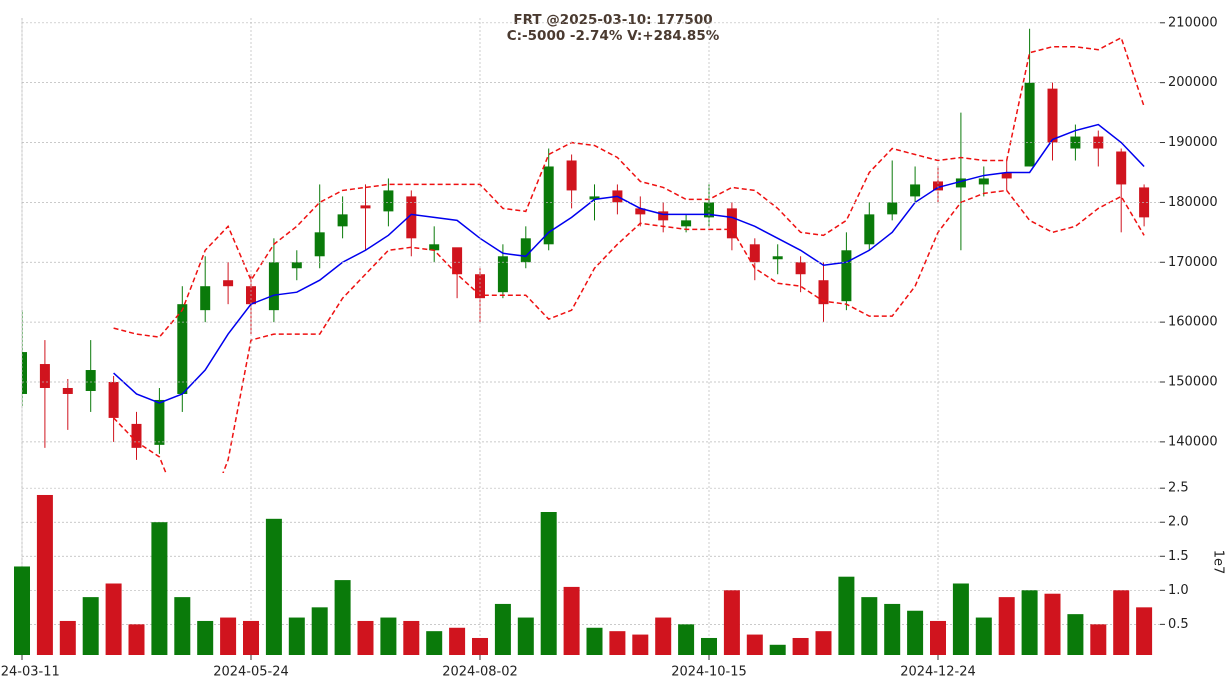 This screenshot has width=1226, height=690. What do you see at coordinates (1193, 322) in the screenshot?
I see `y-tick-label: 160000` at bounding box center [1193, 322].